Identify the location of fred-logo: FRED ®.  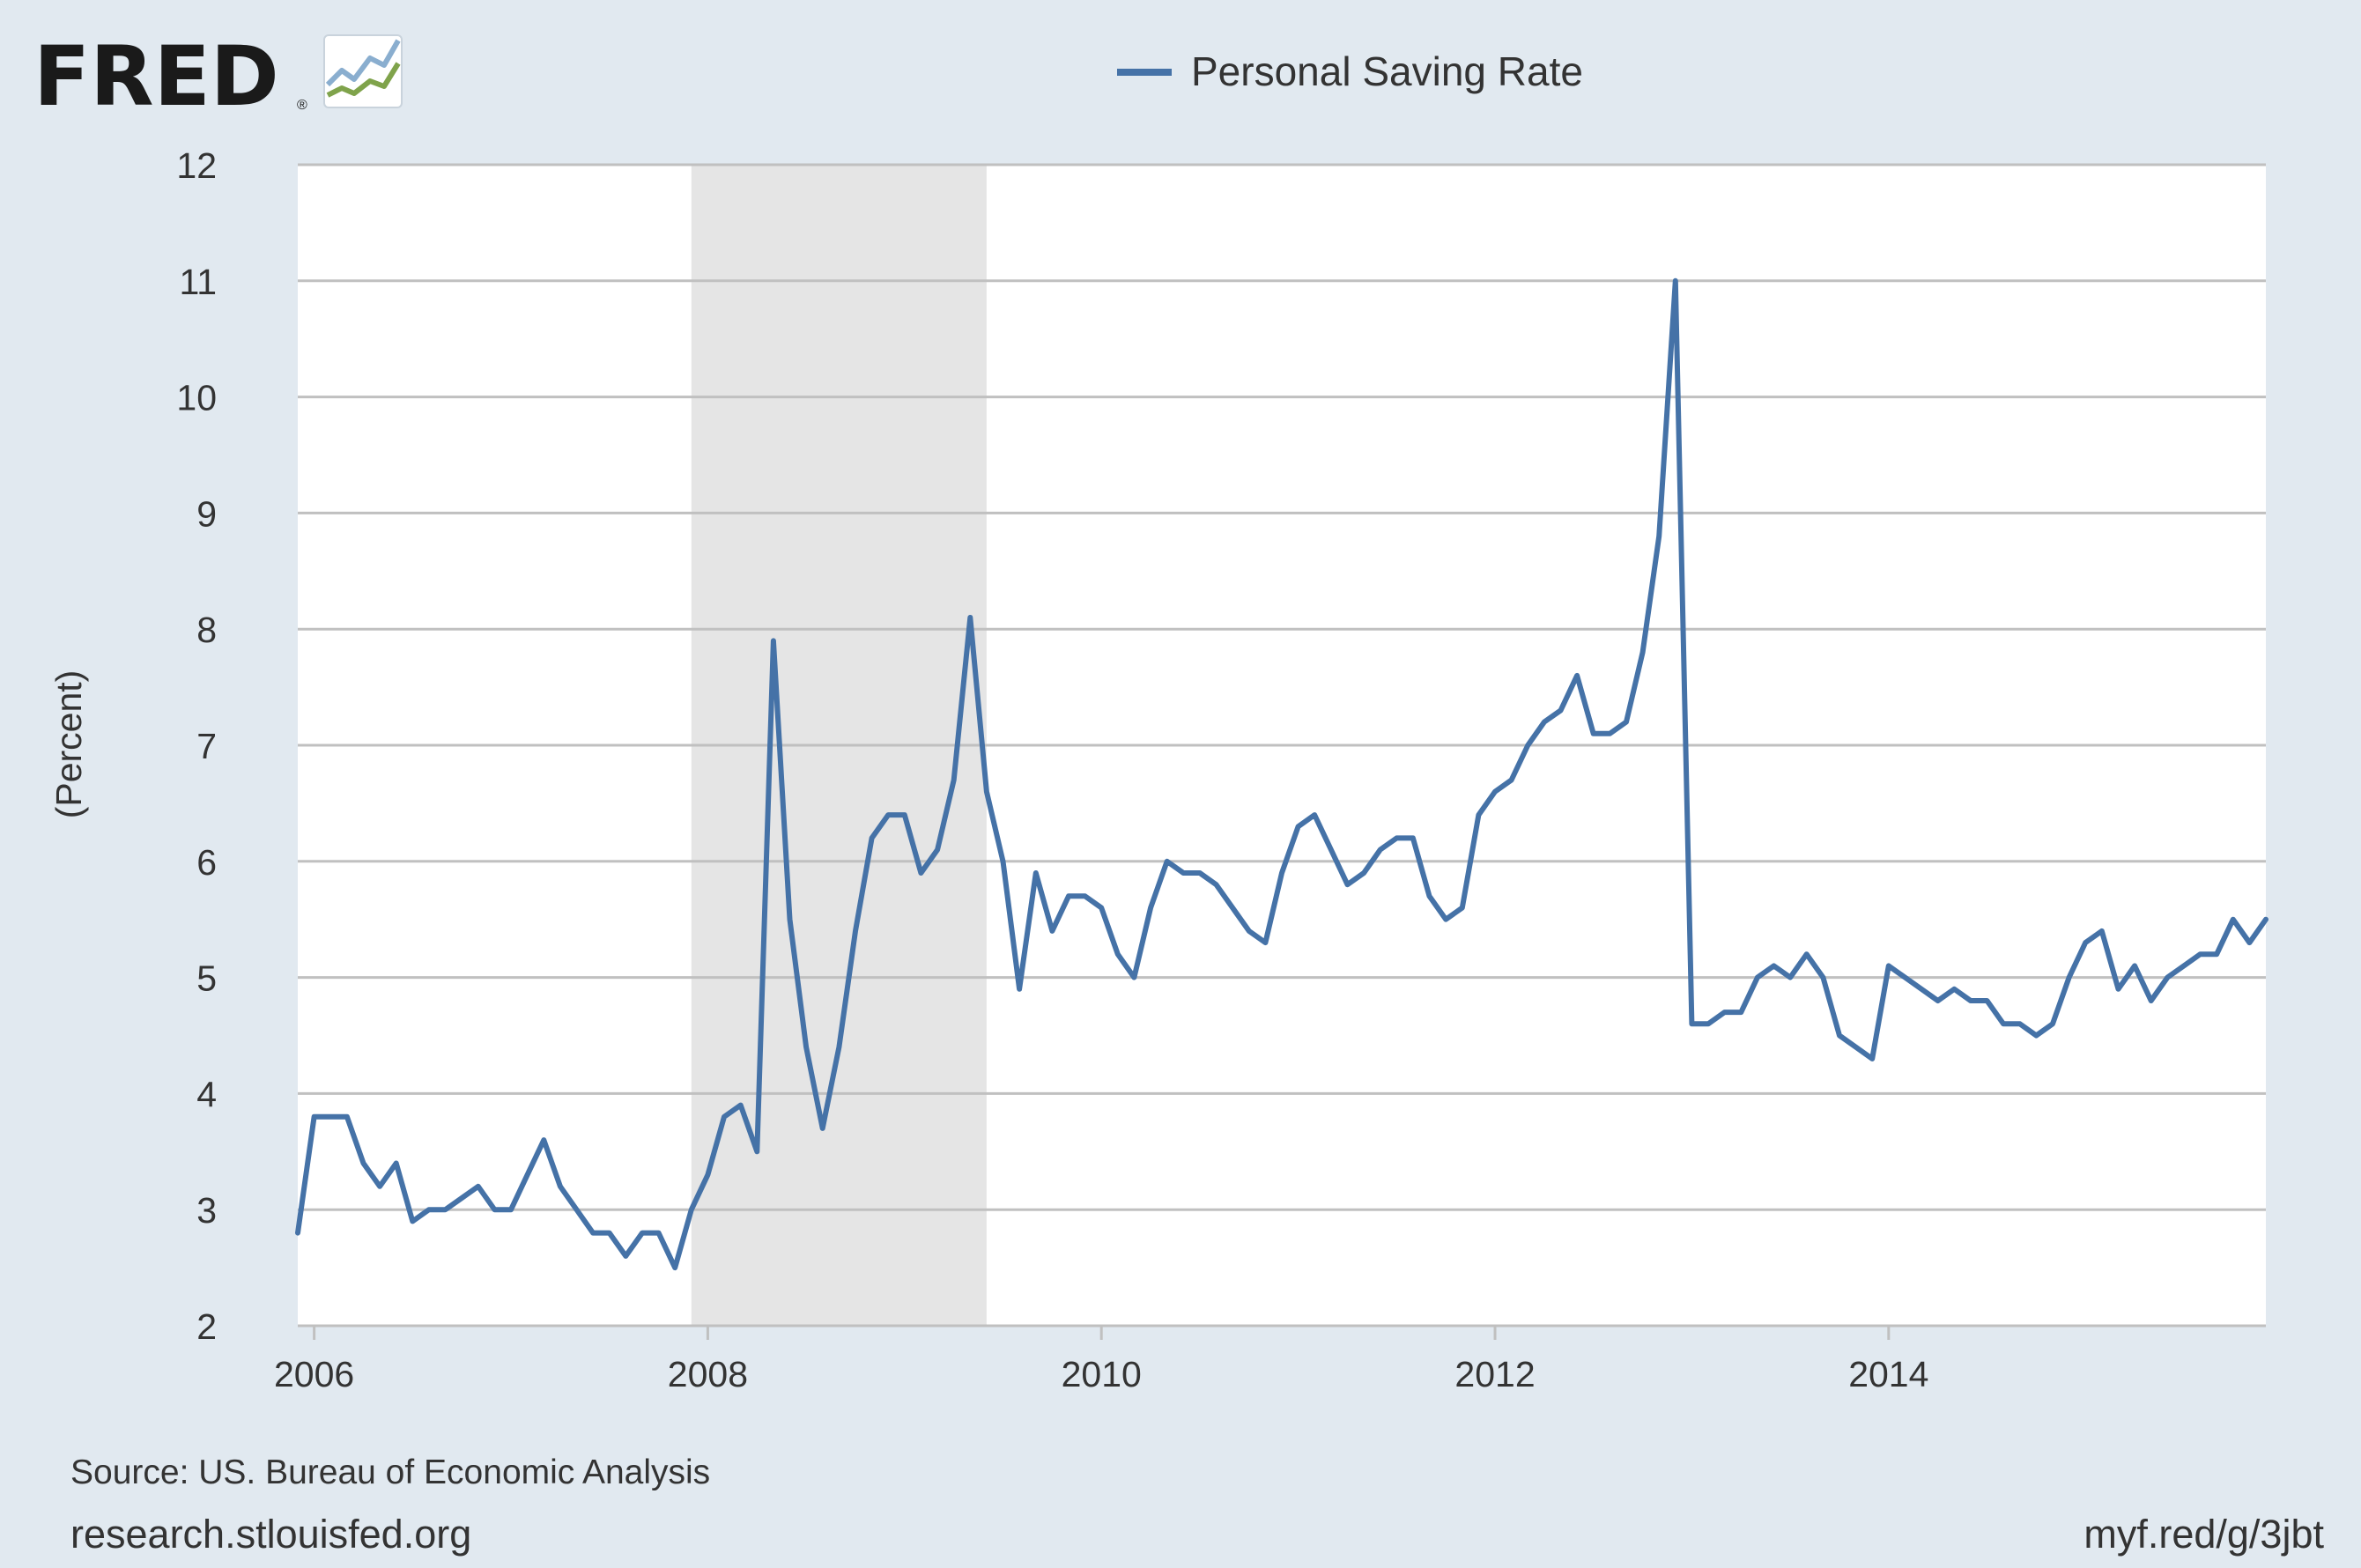
(218, 77).